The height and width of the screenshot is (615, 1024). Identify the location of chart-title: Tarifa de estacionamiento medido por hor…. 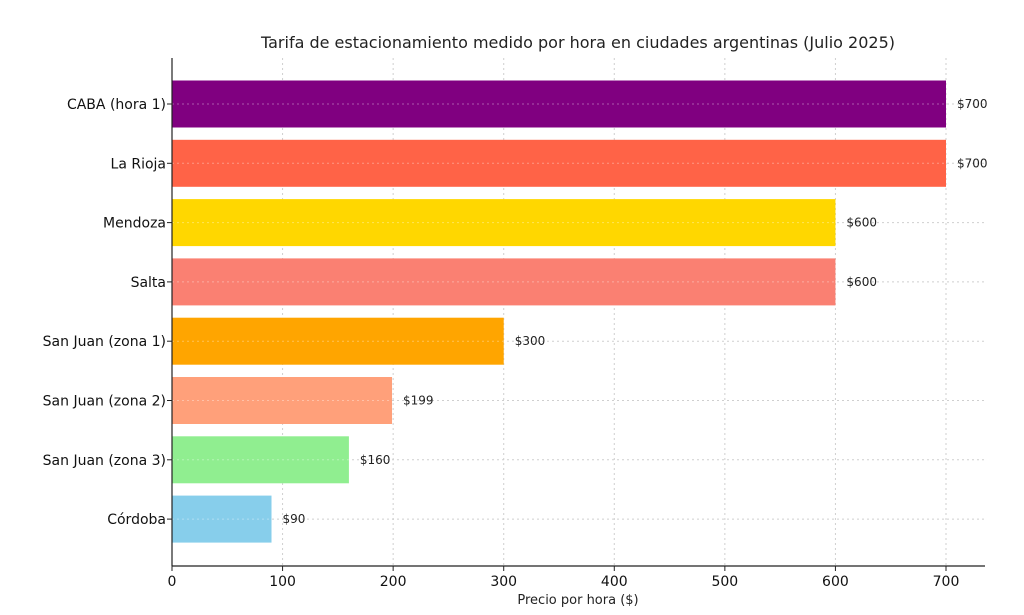
(577, 42).